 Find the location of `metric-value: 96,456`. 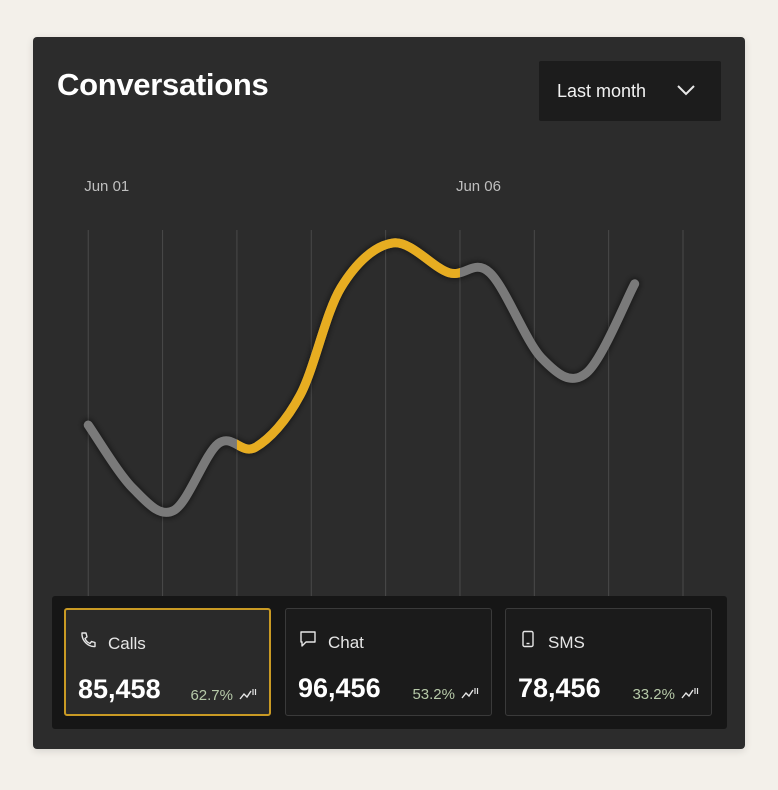

metric-value: 96,456 is located at coordinates (339, 688).